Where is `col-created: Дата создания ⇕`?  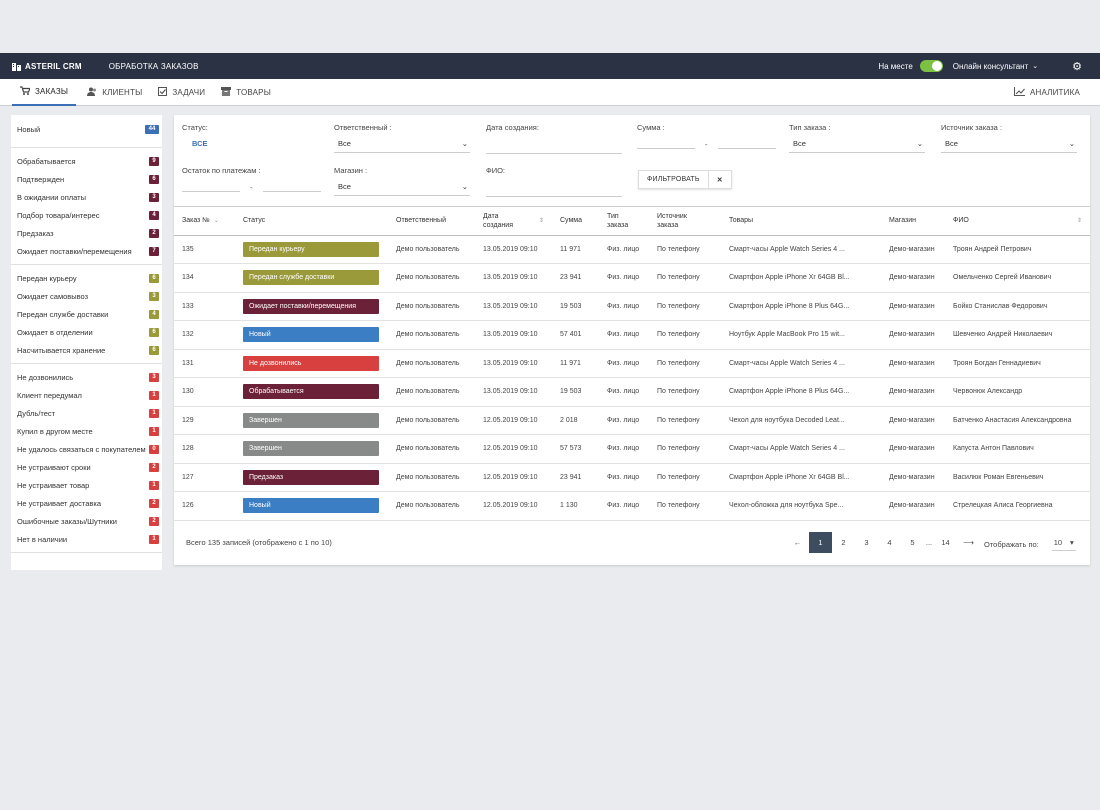
col-created: Дата создания ⇕ is located at coordinates (513, 221).